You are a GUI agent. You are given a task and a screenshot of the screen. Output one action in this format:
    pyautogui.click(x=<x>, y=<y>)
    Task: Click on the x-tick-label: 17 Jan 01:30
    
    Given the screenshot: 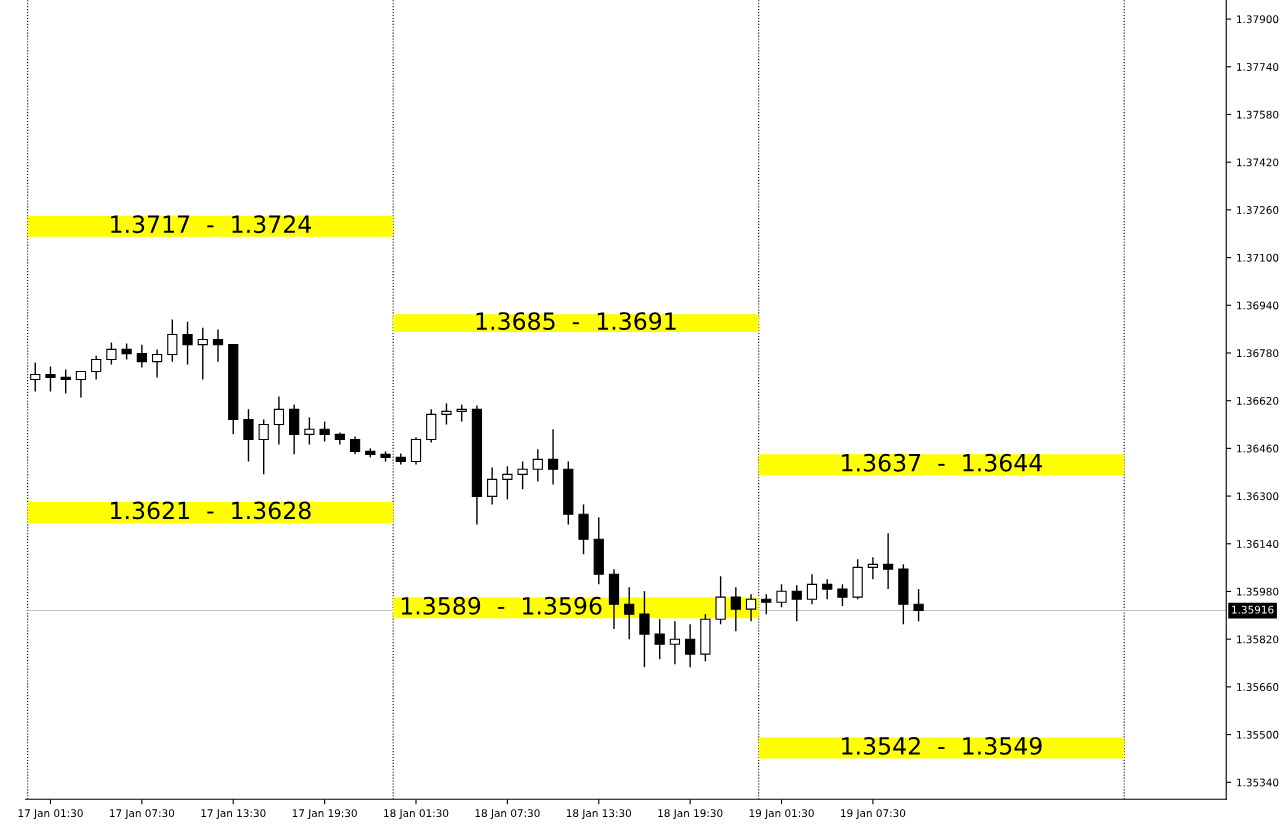 What is the action you would take?
    pyautogui.click(x=50, y=814)
    